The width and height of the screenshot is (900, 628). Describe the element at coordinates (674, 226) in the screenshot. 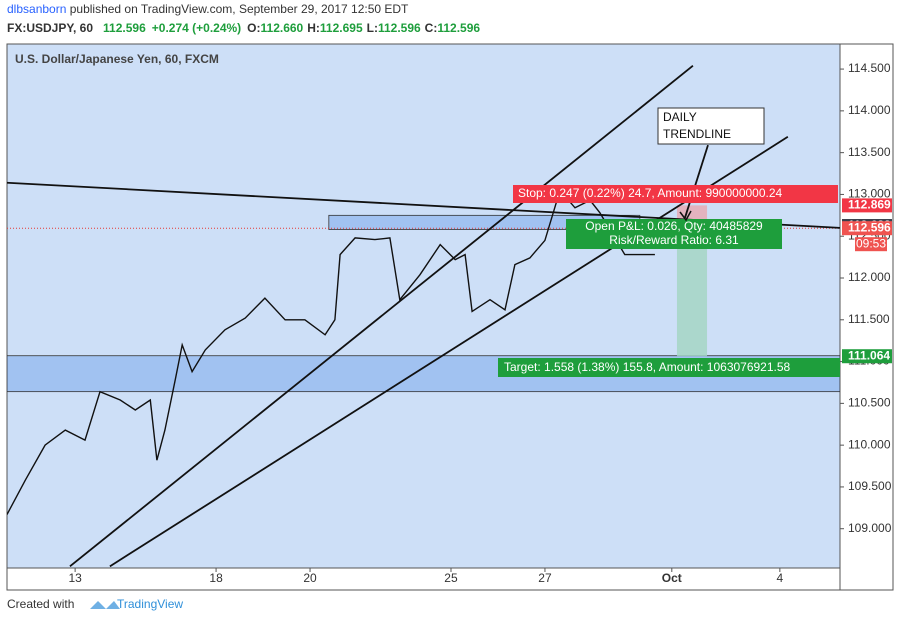

I see `pnl-label: Open P&L: 0.026, Qty: 40485829` at that location.